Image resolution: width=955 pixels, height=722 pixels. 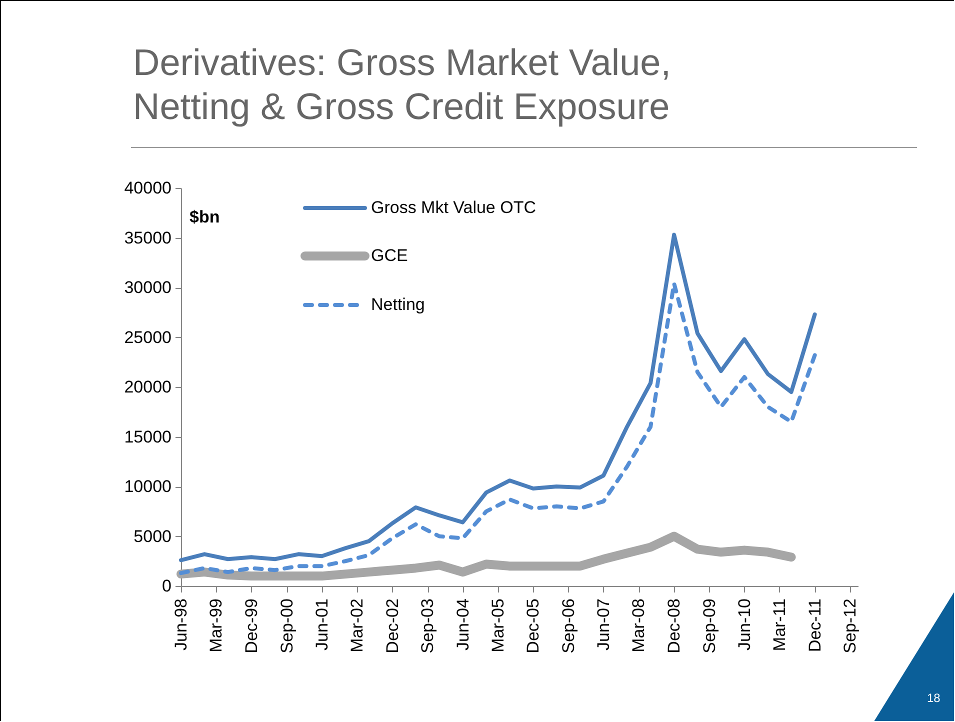 I want to click on y-tick-label: 15000, so click(x=148, y=436).